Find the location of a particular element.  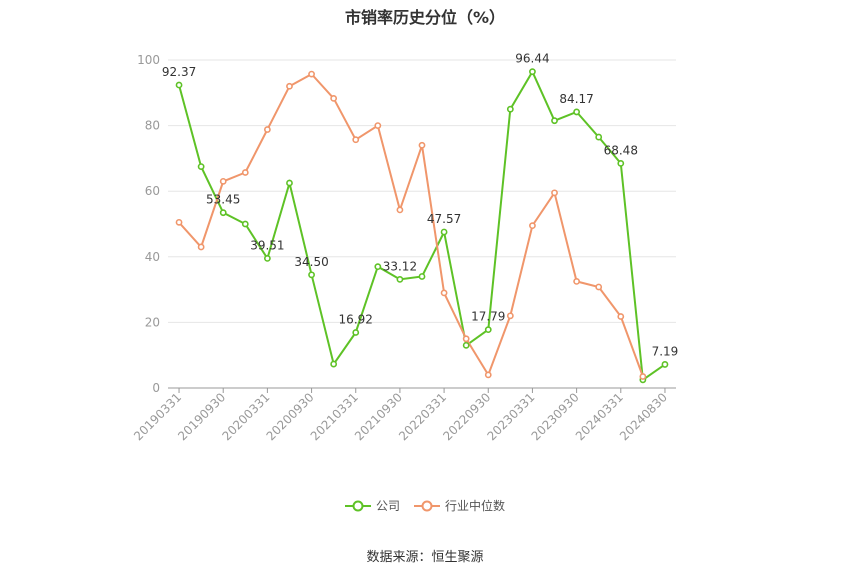

legend-item-company: 公司 is located at coordinates (372, 505).